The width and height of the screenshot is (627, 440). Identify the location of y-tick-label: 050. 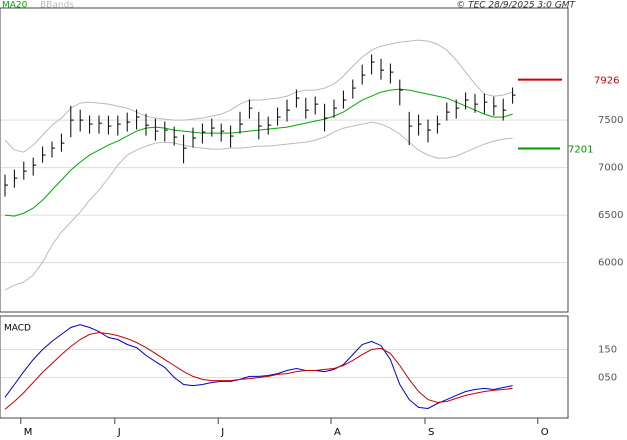
(607, 377).